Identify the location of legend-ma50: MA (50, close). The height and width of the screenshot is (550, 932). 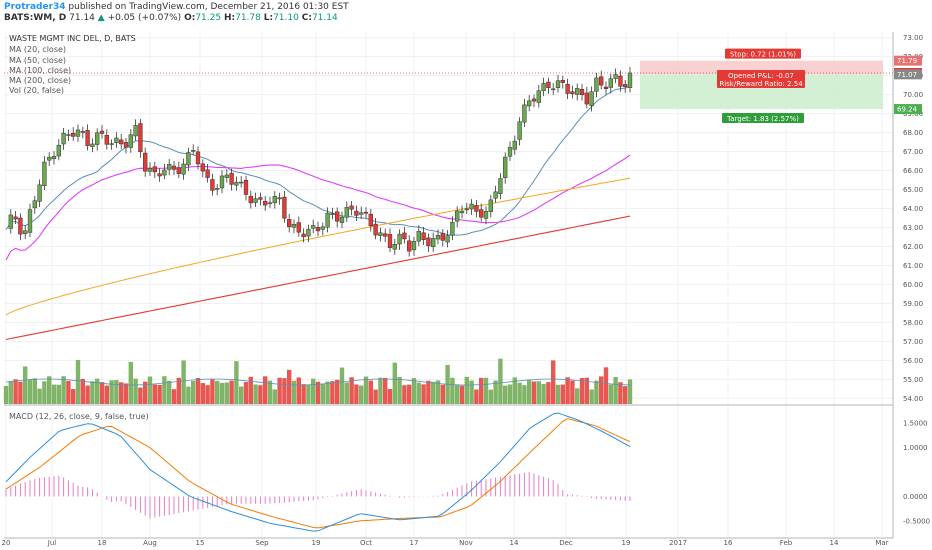
(38, 60).